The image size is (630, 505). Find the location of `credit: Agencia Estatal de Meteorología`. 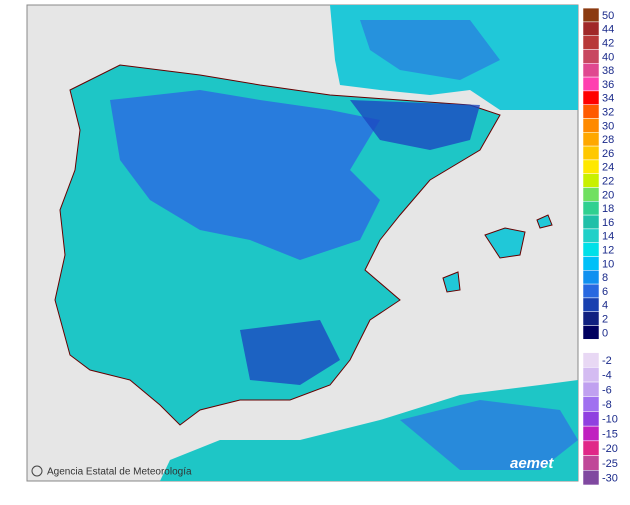

credit: Agencia Estatal de Meteorología is located at coordinates (119, 472).